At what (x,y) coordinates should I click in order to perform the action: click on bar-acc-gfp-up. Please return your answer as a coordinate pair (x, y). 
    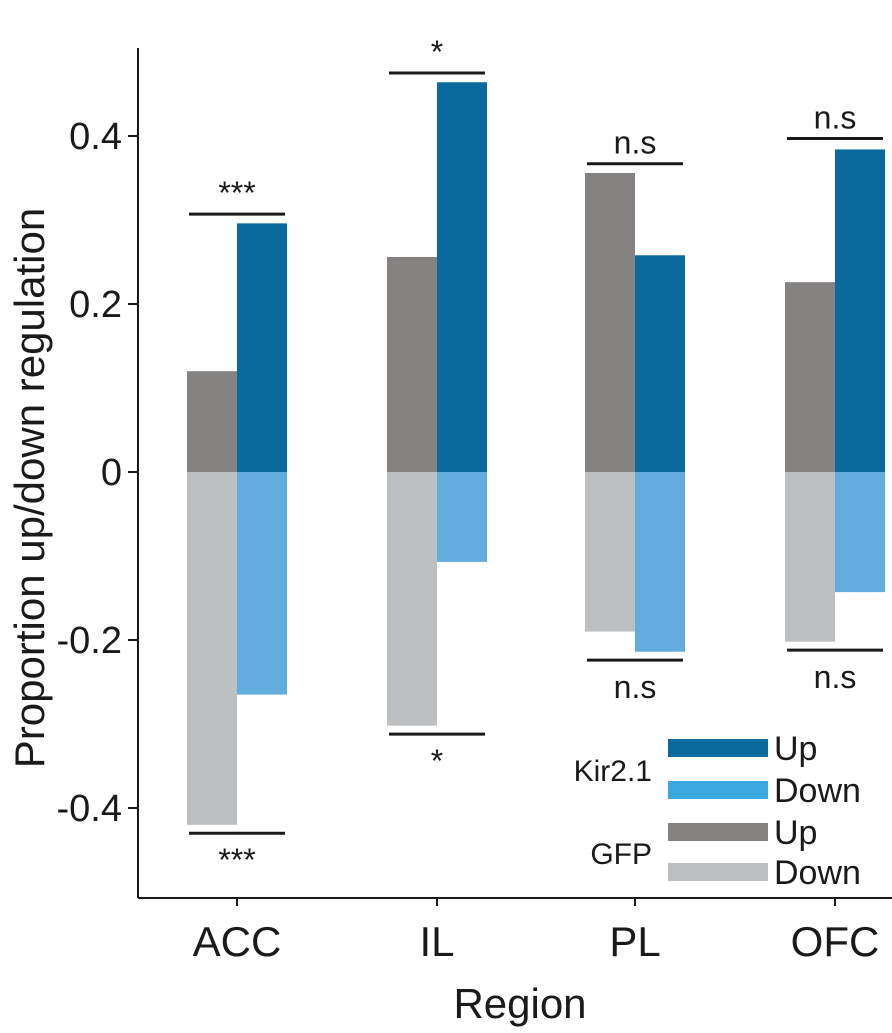
    Looking at the image, I should click on (212, 421).